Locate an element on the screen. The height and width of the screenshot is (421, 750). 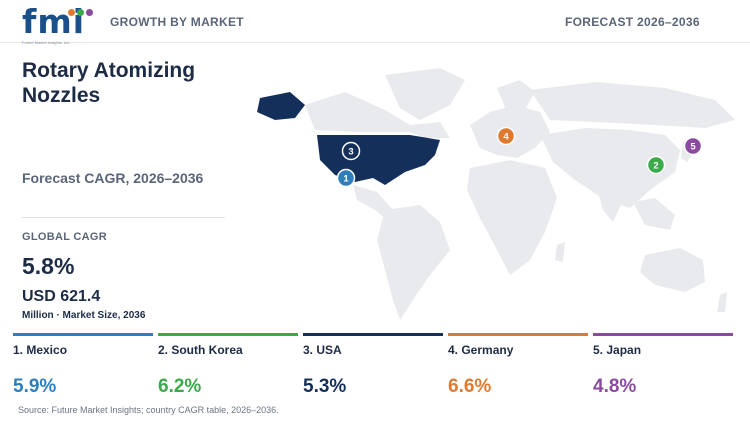
market-size-note: Million · Market Size, 2036 is located at coordinates (84, 315).